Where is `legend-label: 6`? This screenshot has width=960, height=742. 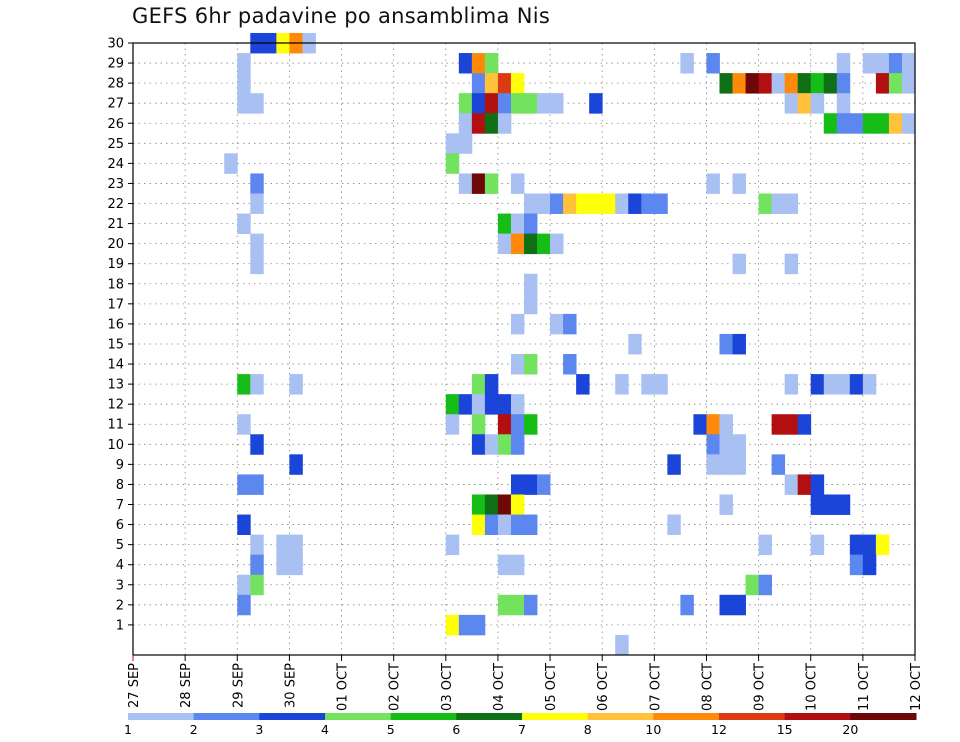
legend-label: 6 is located at coordinates (456, 729).